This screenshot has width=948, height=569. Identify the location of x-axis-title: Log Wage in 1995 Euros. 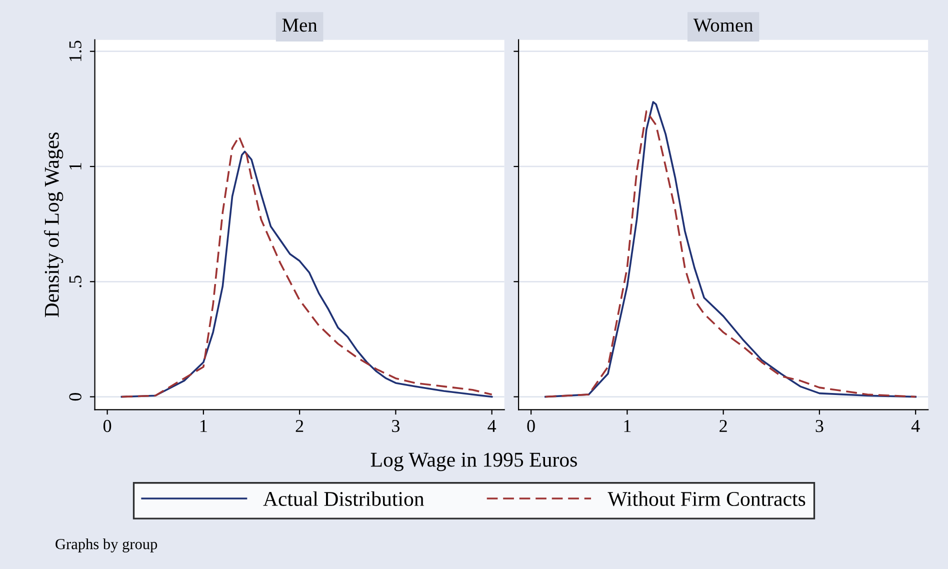
(473, 462).